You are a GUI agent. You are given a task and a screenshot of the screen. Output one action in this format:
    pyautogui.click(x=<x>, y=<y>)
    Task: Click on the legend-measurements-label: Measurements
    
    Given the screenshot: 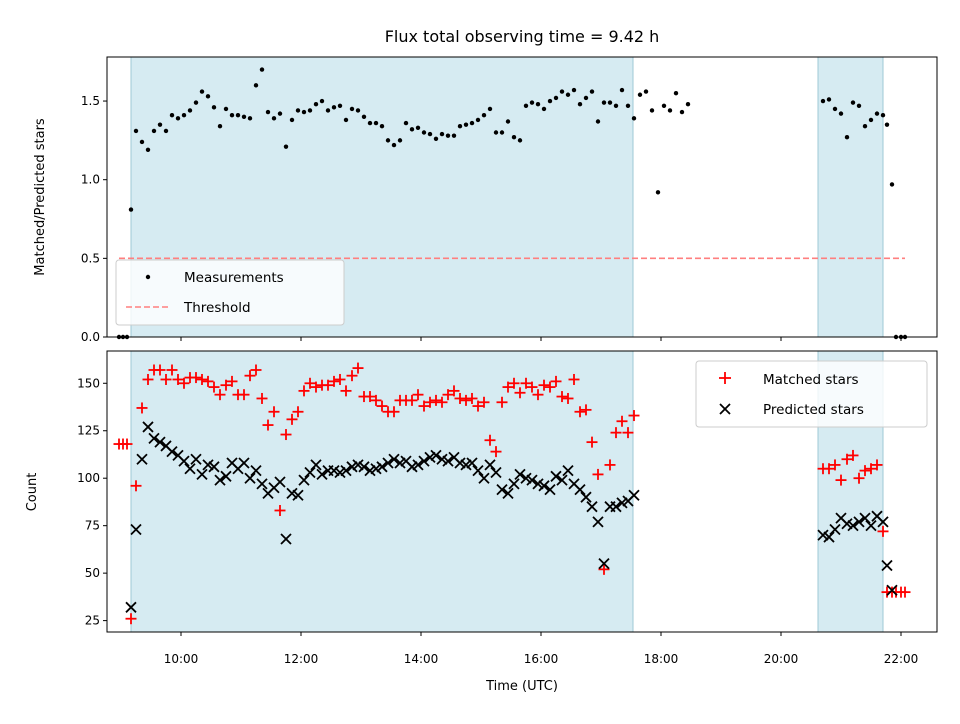 What is the action you would take?
    pyautogui.click(x=234, y=278)
    